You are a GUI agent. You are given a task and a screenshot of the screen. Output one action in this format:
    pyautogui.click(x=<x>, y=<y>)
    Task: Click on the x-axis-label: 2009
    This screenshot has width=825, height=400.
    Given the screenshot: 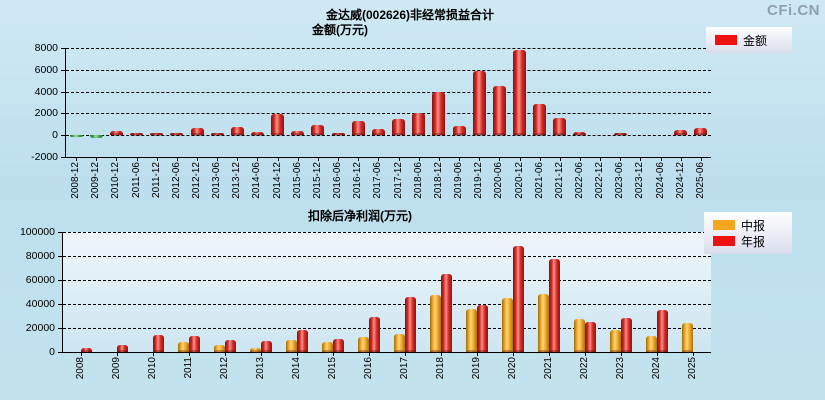 What is the action you would take?
    pyautogui.click(x=116, y=368)
    